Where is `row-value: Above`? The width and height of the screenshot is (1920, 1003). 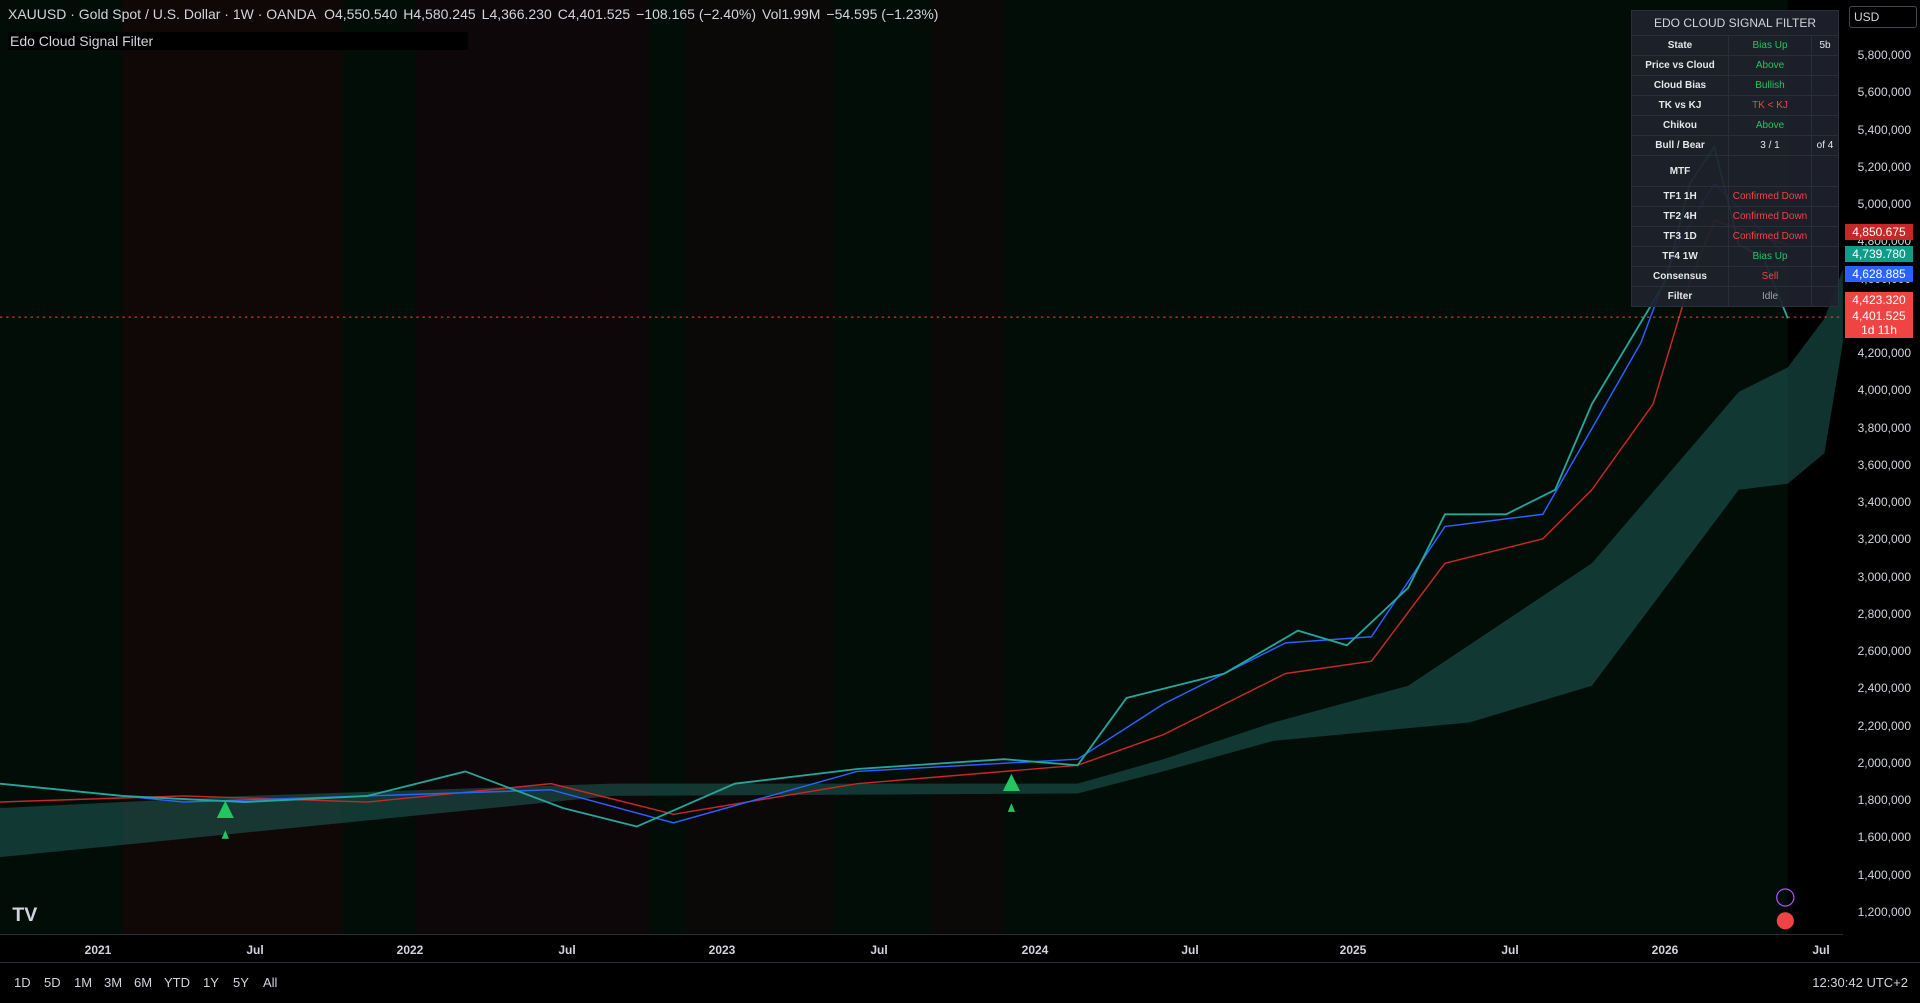 row-value: Above is located at coordinates (1770, 125).